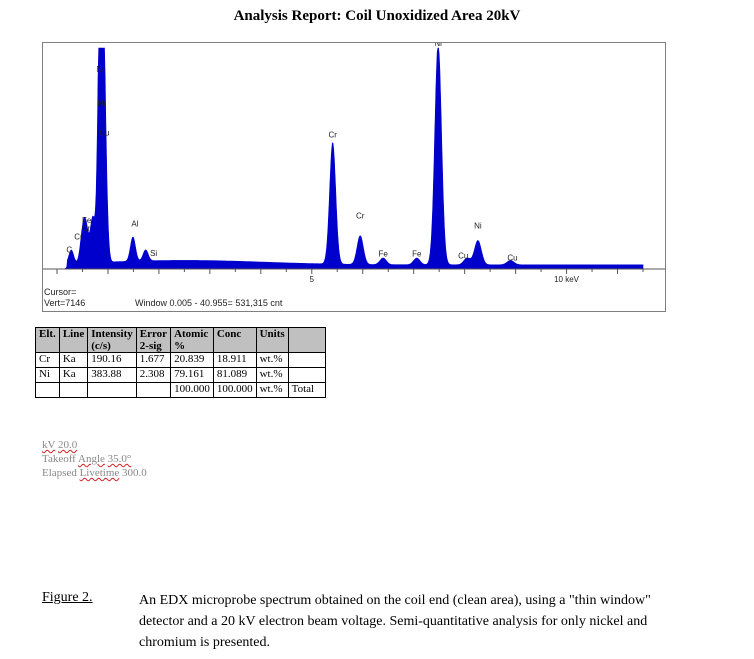 The width and height of the screenshot is (754, 659). Describe the element at coordinates (134, 224) in the screenshot. I see `peak-label: Al` at that location.